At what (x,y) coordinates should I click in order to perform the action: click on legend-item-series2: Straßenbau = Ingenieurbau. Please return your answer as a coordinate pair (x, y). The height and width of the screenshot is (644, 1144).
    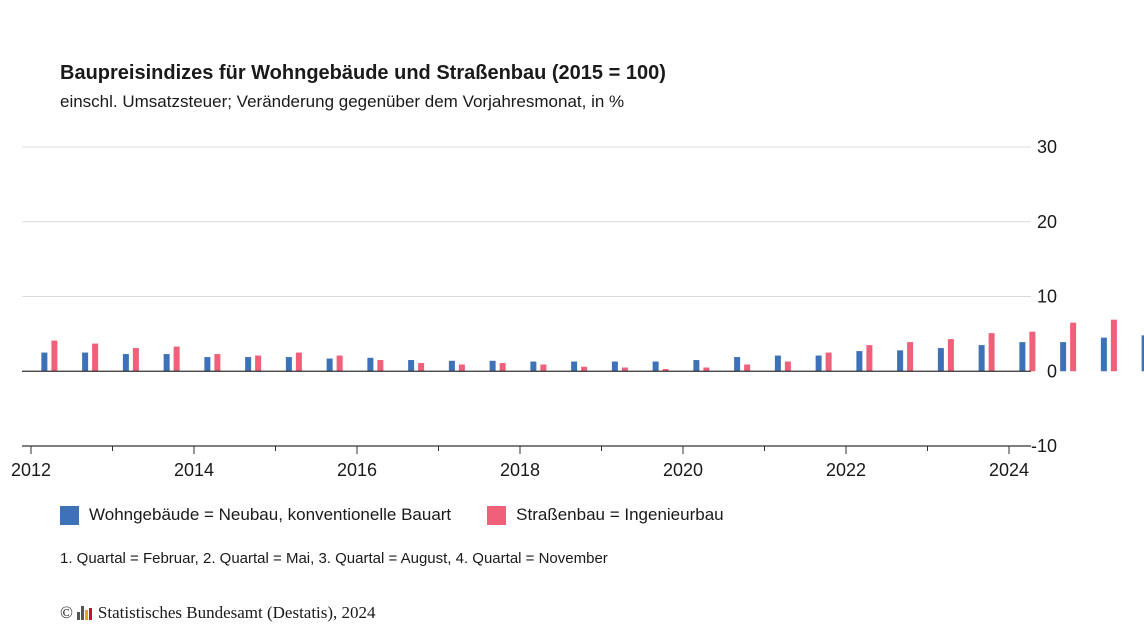
    Looking at the image, I should click on (605, 515).